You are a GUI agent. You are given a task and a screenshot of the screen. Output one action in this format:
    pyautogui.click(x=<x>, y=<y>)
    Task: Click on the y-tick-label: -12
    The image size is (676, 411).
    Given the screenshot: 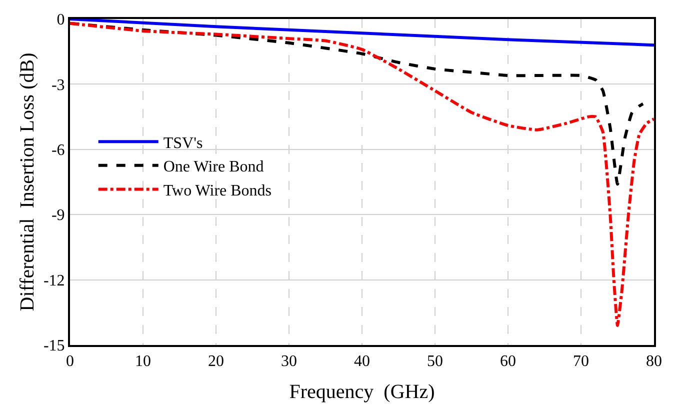 What is the action you would take?
    pyautogui.click(x=54, y=281)
    